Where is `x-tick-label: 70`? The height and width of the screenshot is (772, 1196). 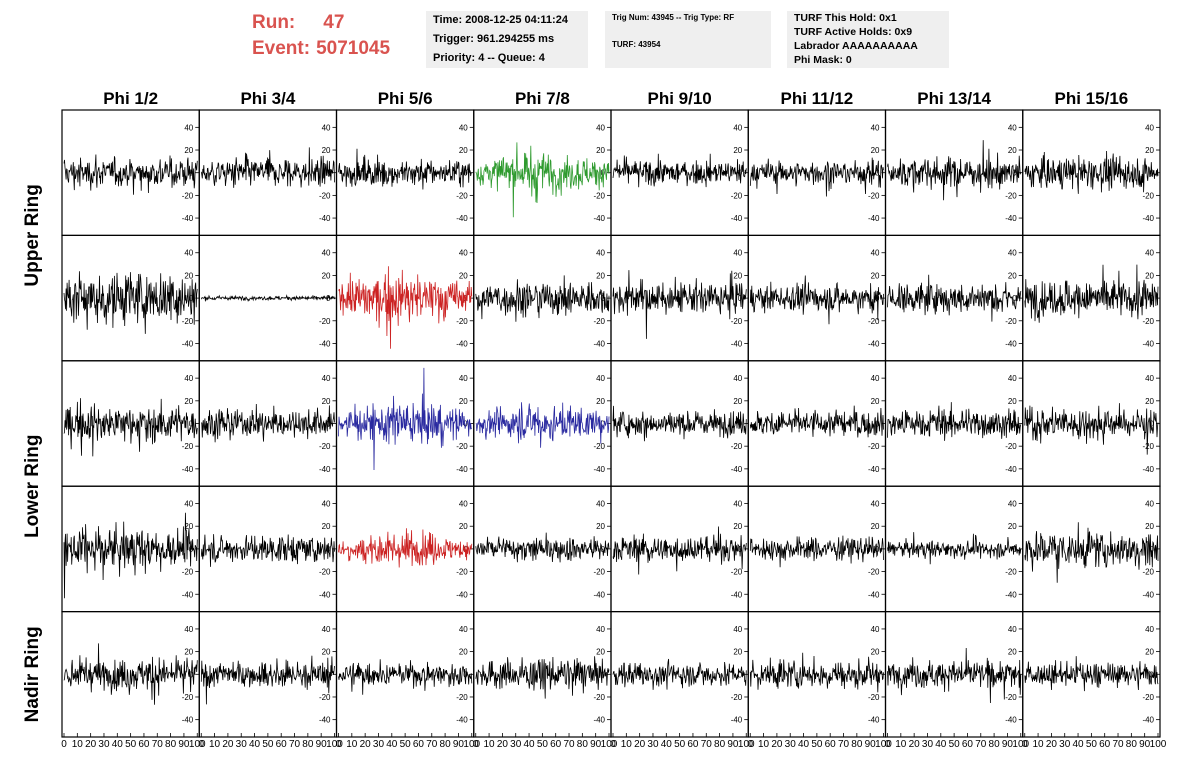 x-tick-label: 70 is located at coordinates (295, 744).